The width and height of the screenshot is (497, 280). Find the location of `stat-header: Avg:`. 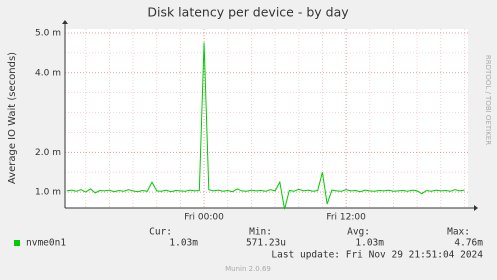

stat-header: Avg: is located at coordinates (358, 232).